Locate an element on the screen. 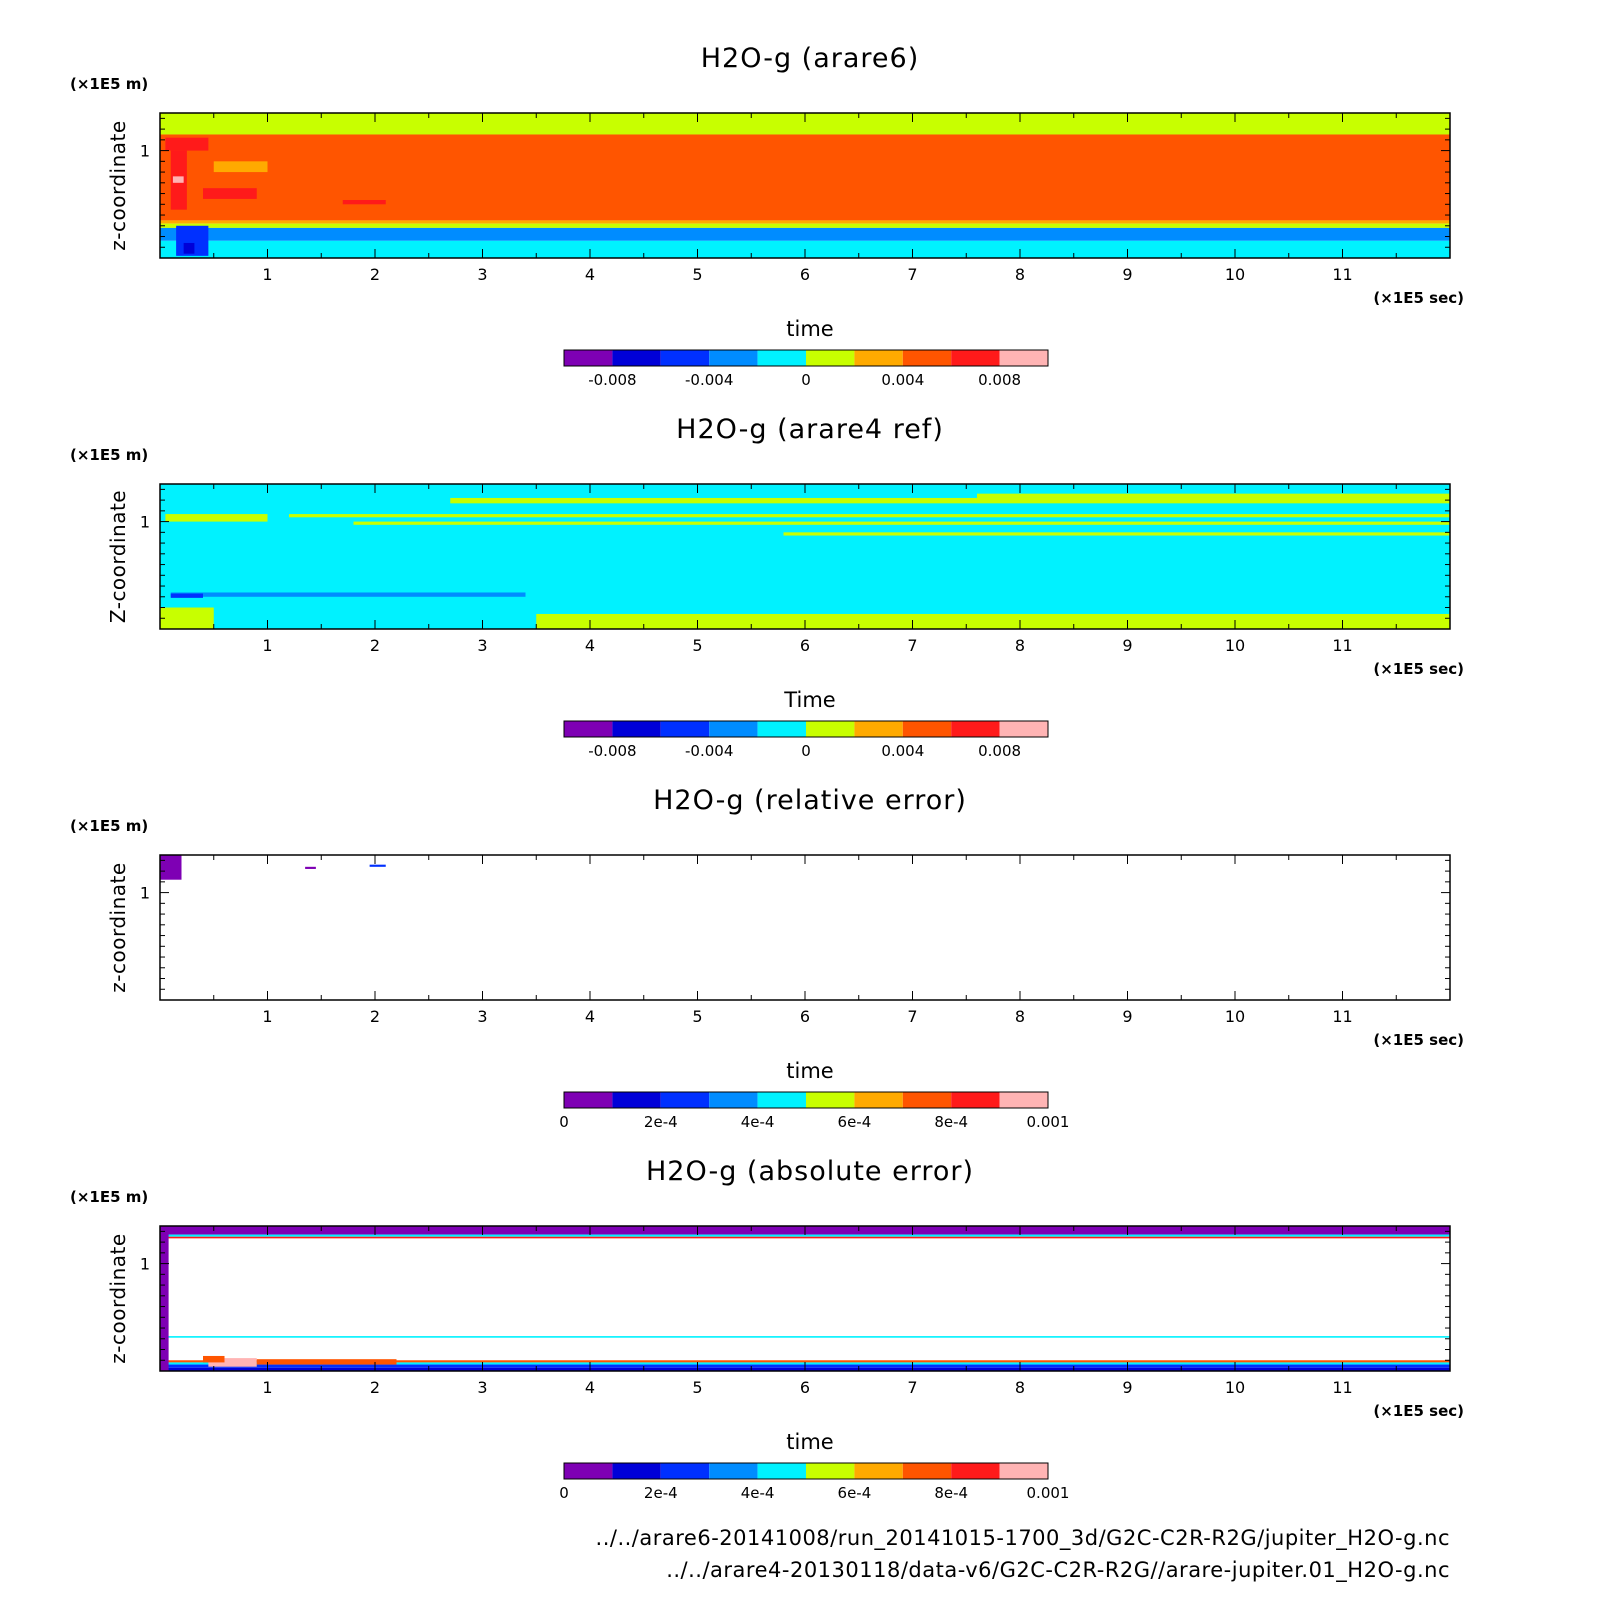 Image resolution: width=1604 pixels, height=1604 pixels. panel-title: H2O-g (arare6) is located at coordinates (810, 58).